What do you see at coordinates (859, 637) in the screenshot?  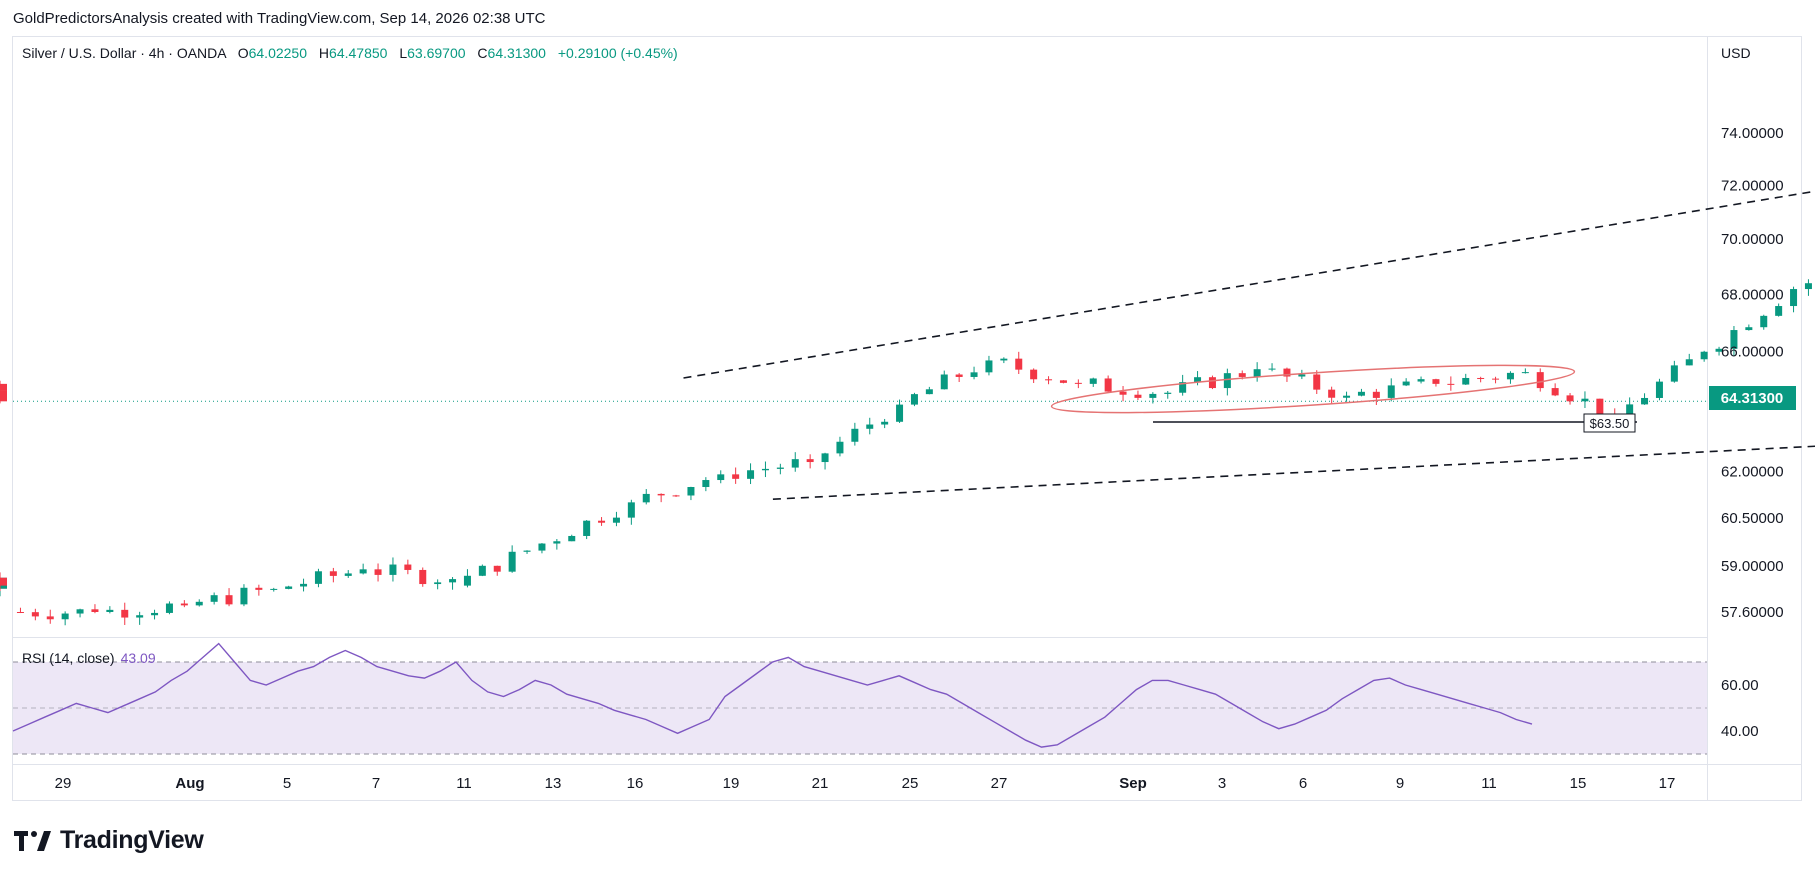 I see `rsi-pane-divider` at bounding box center [859, 637].